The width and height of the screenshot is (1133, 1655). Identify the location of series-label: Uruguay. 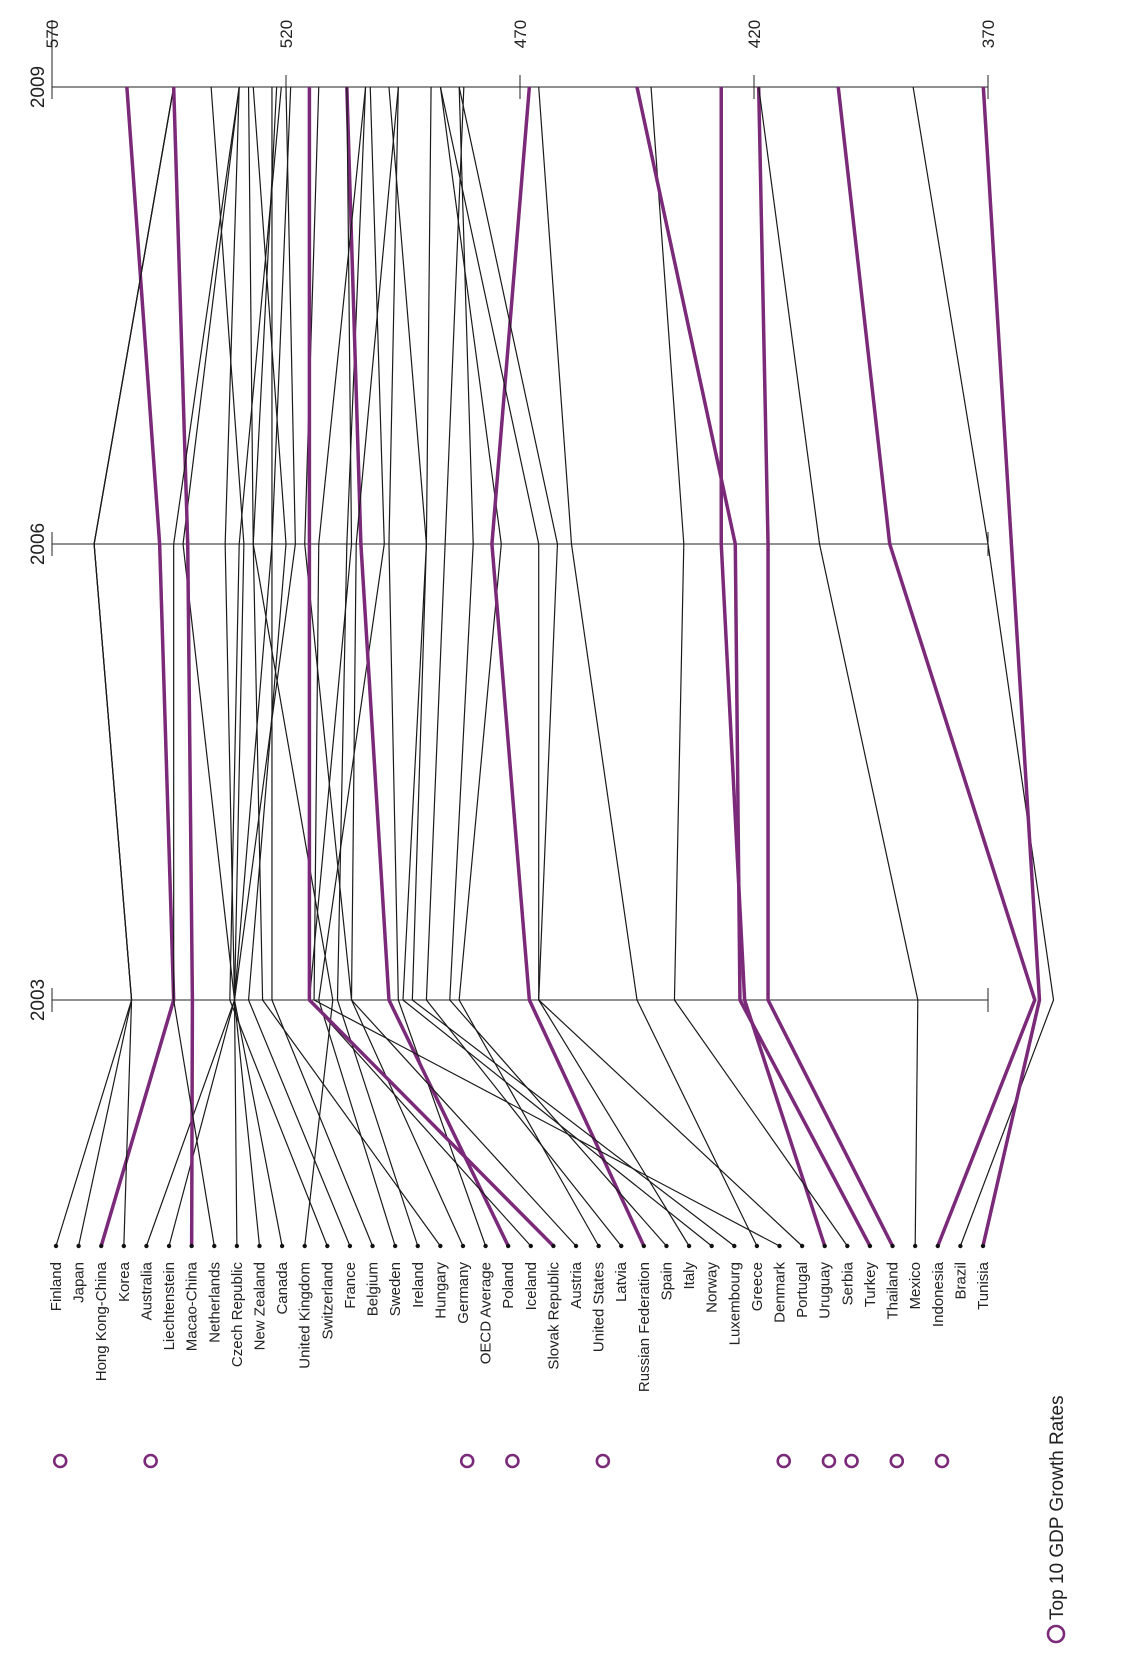
(825, 1290).